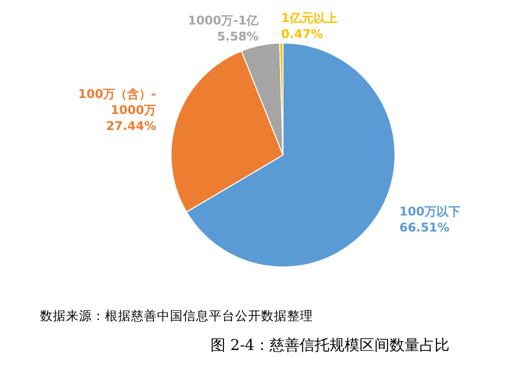 This screenshot has height=378, width=523. What do you see at coordinates (302, 34) in the screenshot?
I see `data-label: 0.47%` at bounding box center [302, 34].